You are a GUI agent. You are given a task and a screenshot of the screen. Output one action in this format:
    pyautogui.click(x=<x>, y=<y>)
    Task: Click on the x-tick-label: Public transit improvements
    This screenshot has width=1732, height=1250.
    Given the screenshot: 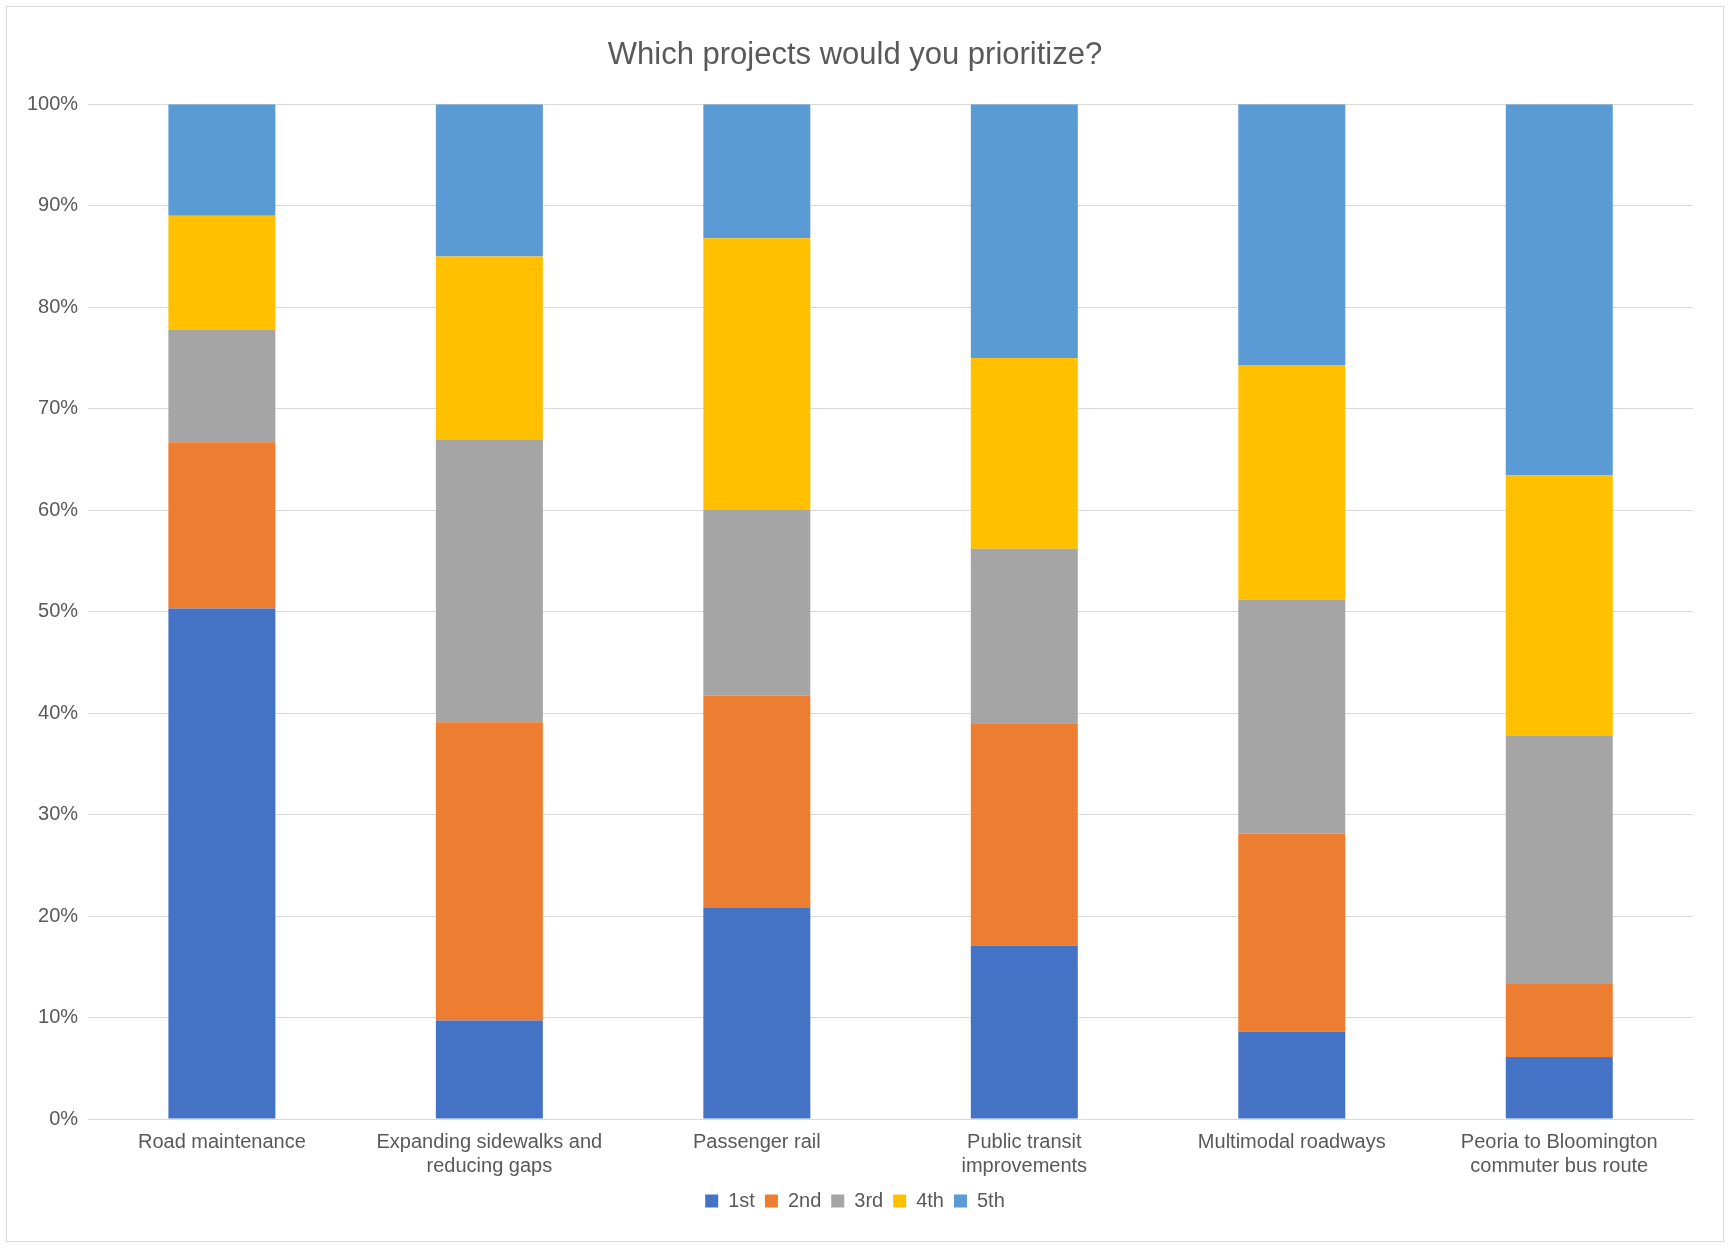 What is the action you would take?
    pyautogui.click(x=1024, y=1152)
    